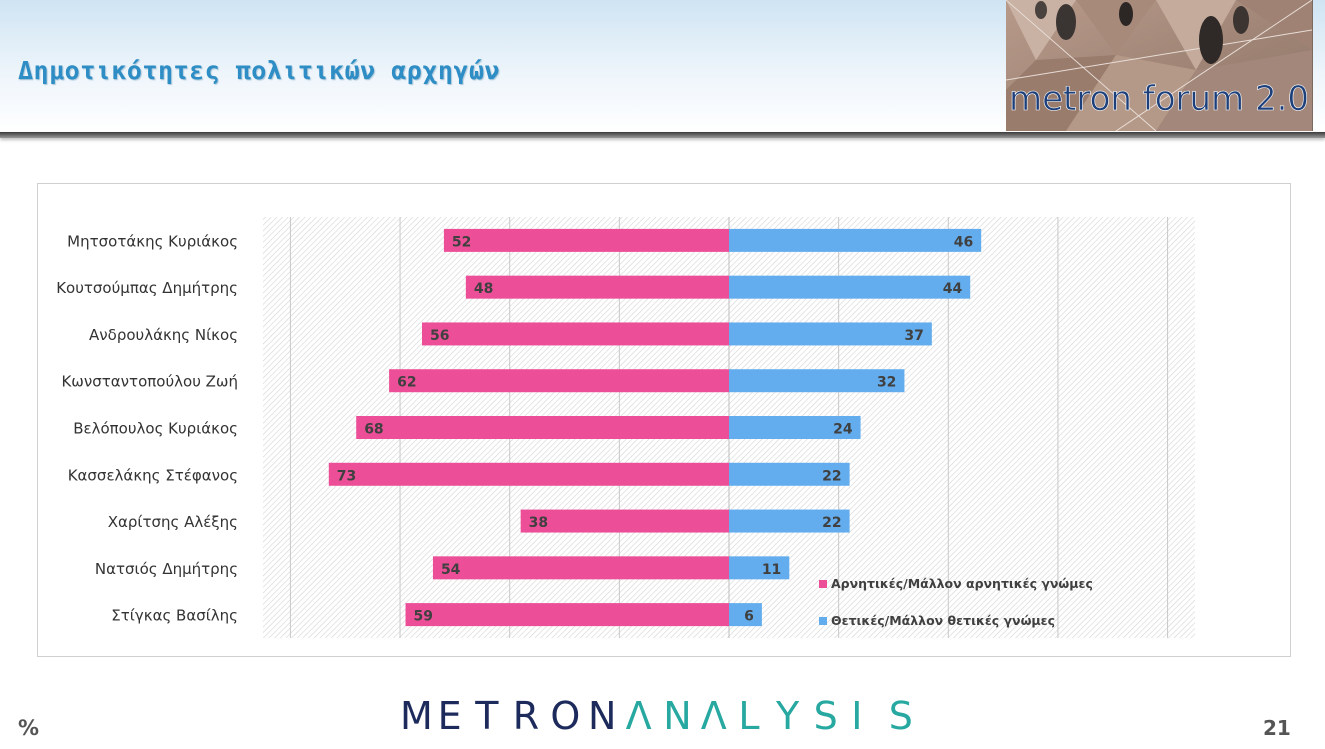  I want to click on category-label: Χαρίτσης Αλέξης, so click(173, 522).